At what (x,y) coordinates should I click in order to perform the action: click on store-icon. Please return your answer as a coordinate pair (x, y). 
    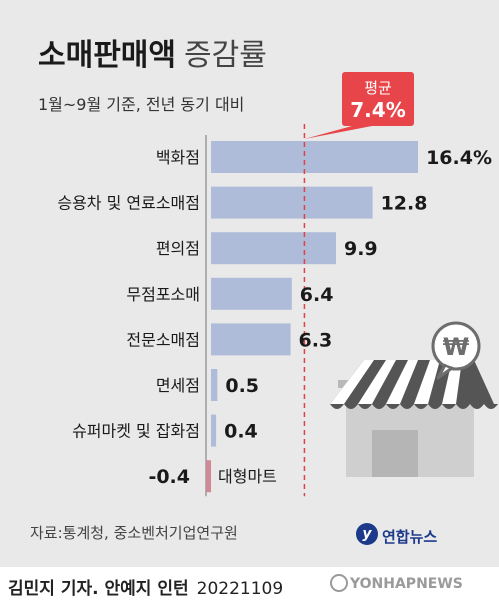
    Looking at the image, I should click on (414, 418).